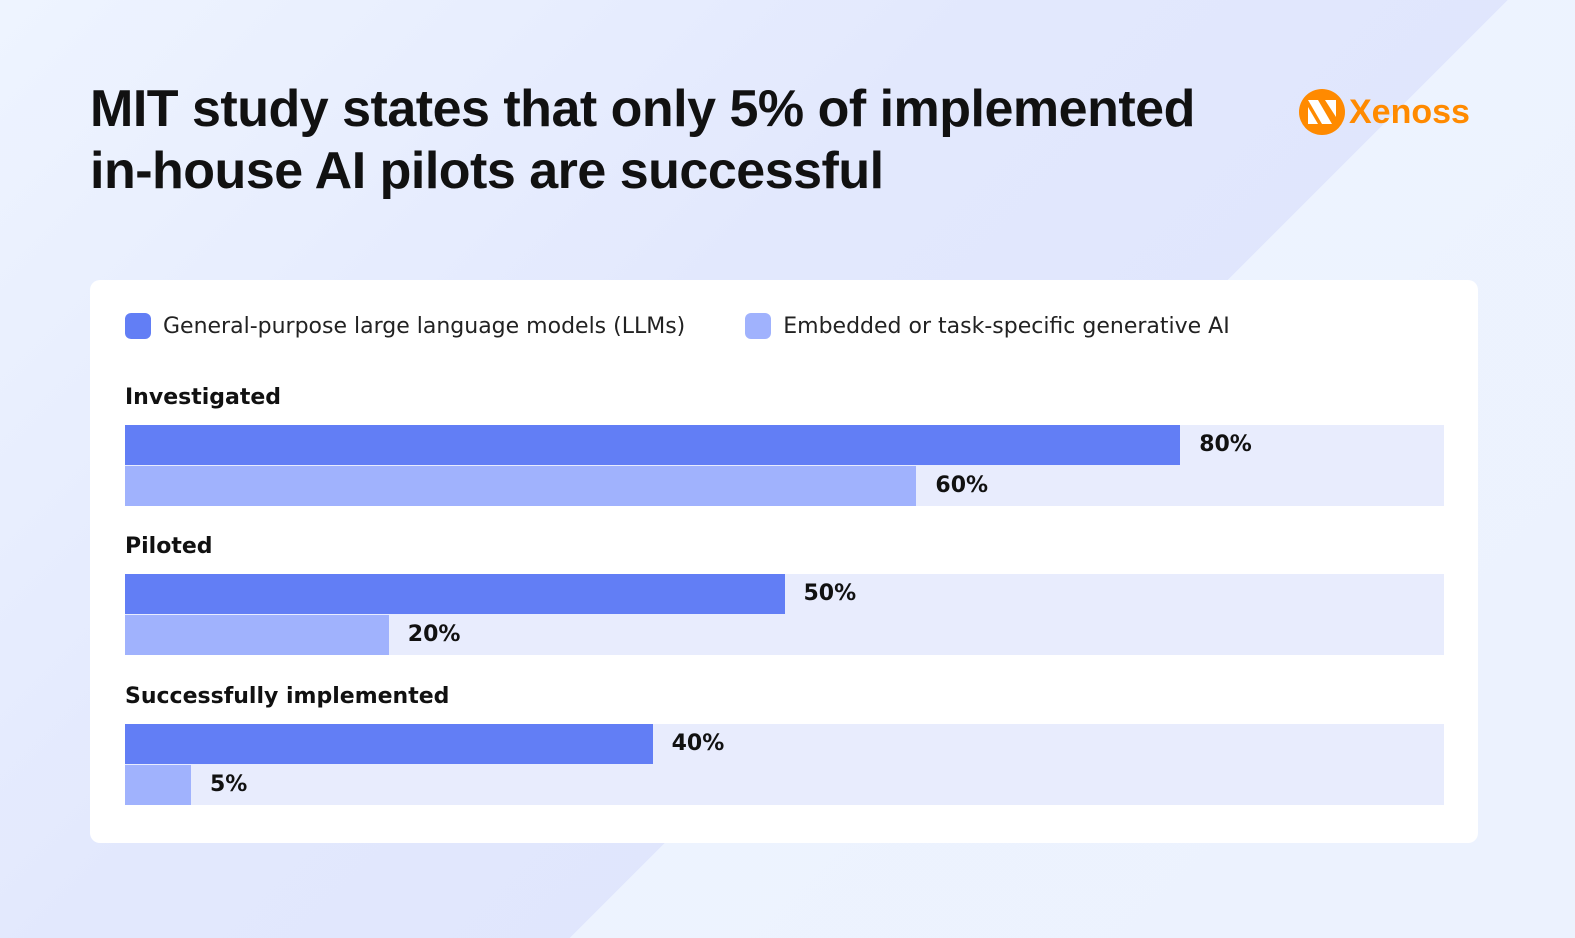  I want to click on logo-text: Xenoss, so click(1409, 111).